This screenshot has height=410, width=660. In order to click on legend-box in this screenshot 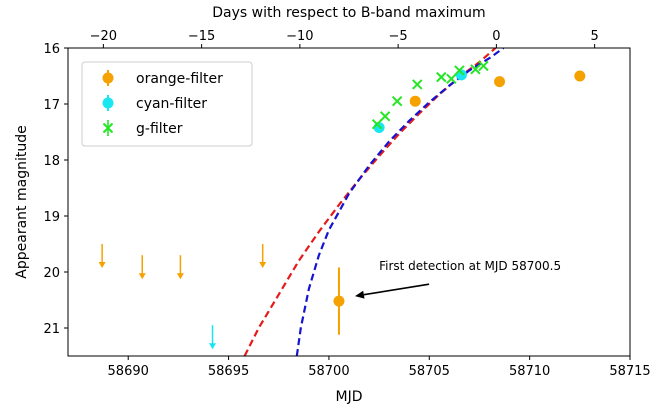, I will do `click(167, 104)`.